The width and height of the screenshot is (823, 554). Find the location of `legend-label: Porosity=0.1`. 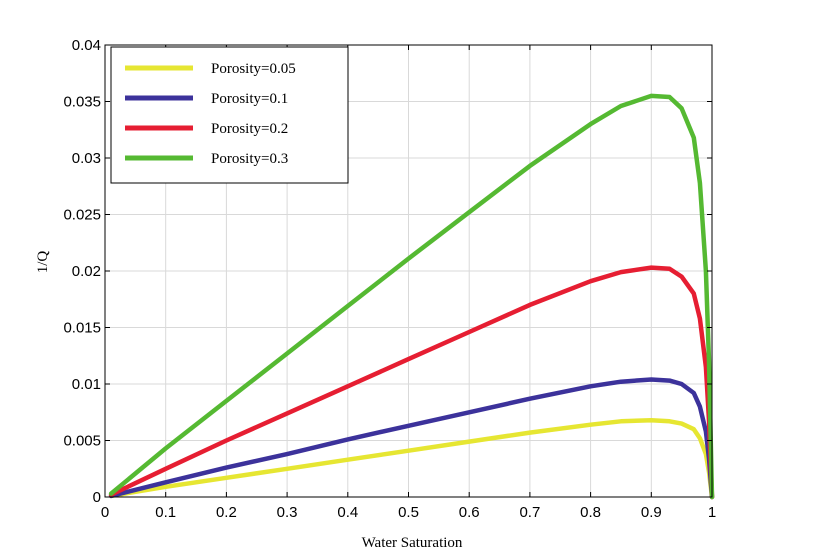

legend-label: Porosity=0.1 is located at coordinates (249, 99).